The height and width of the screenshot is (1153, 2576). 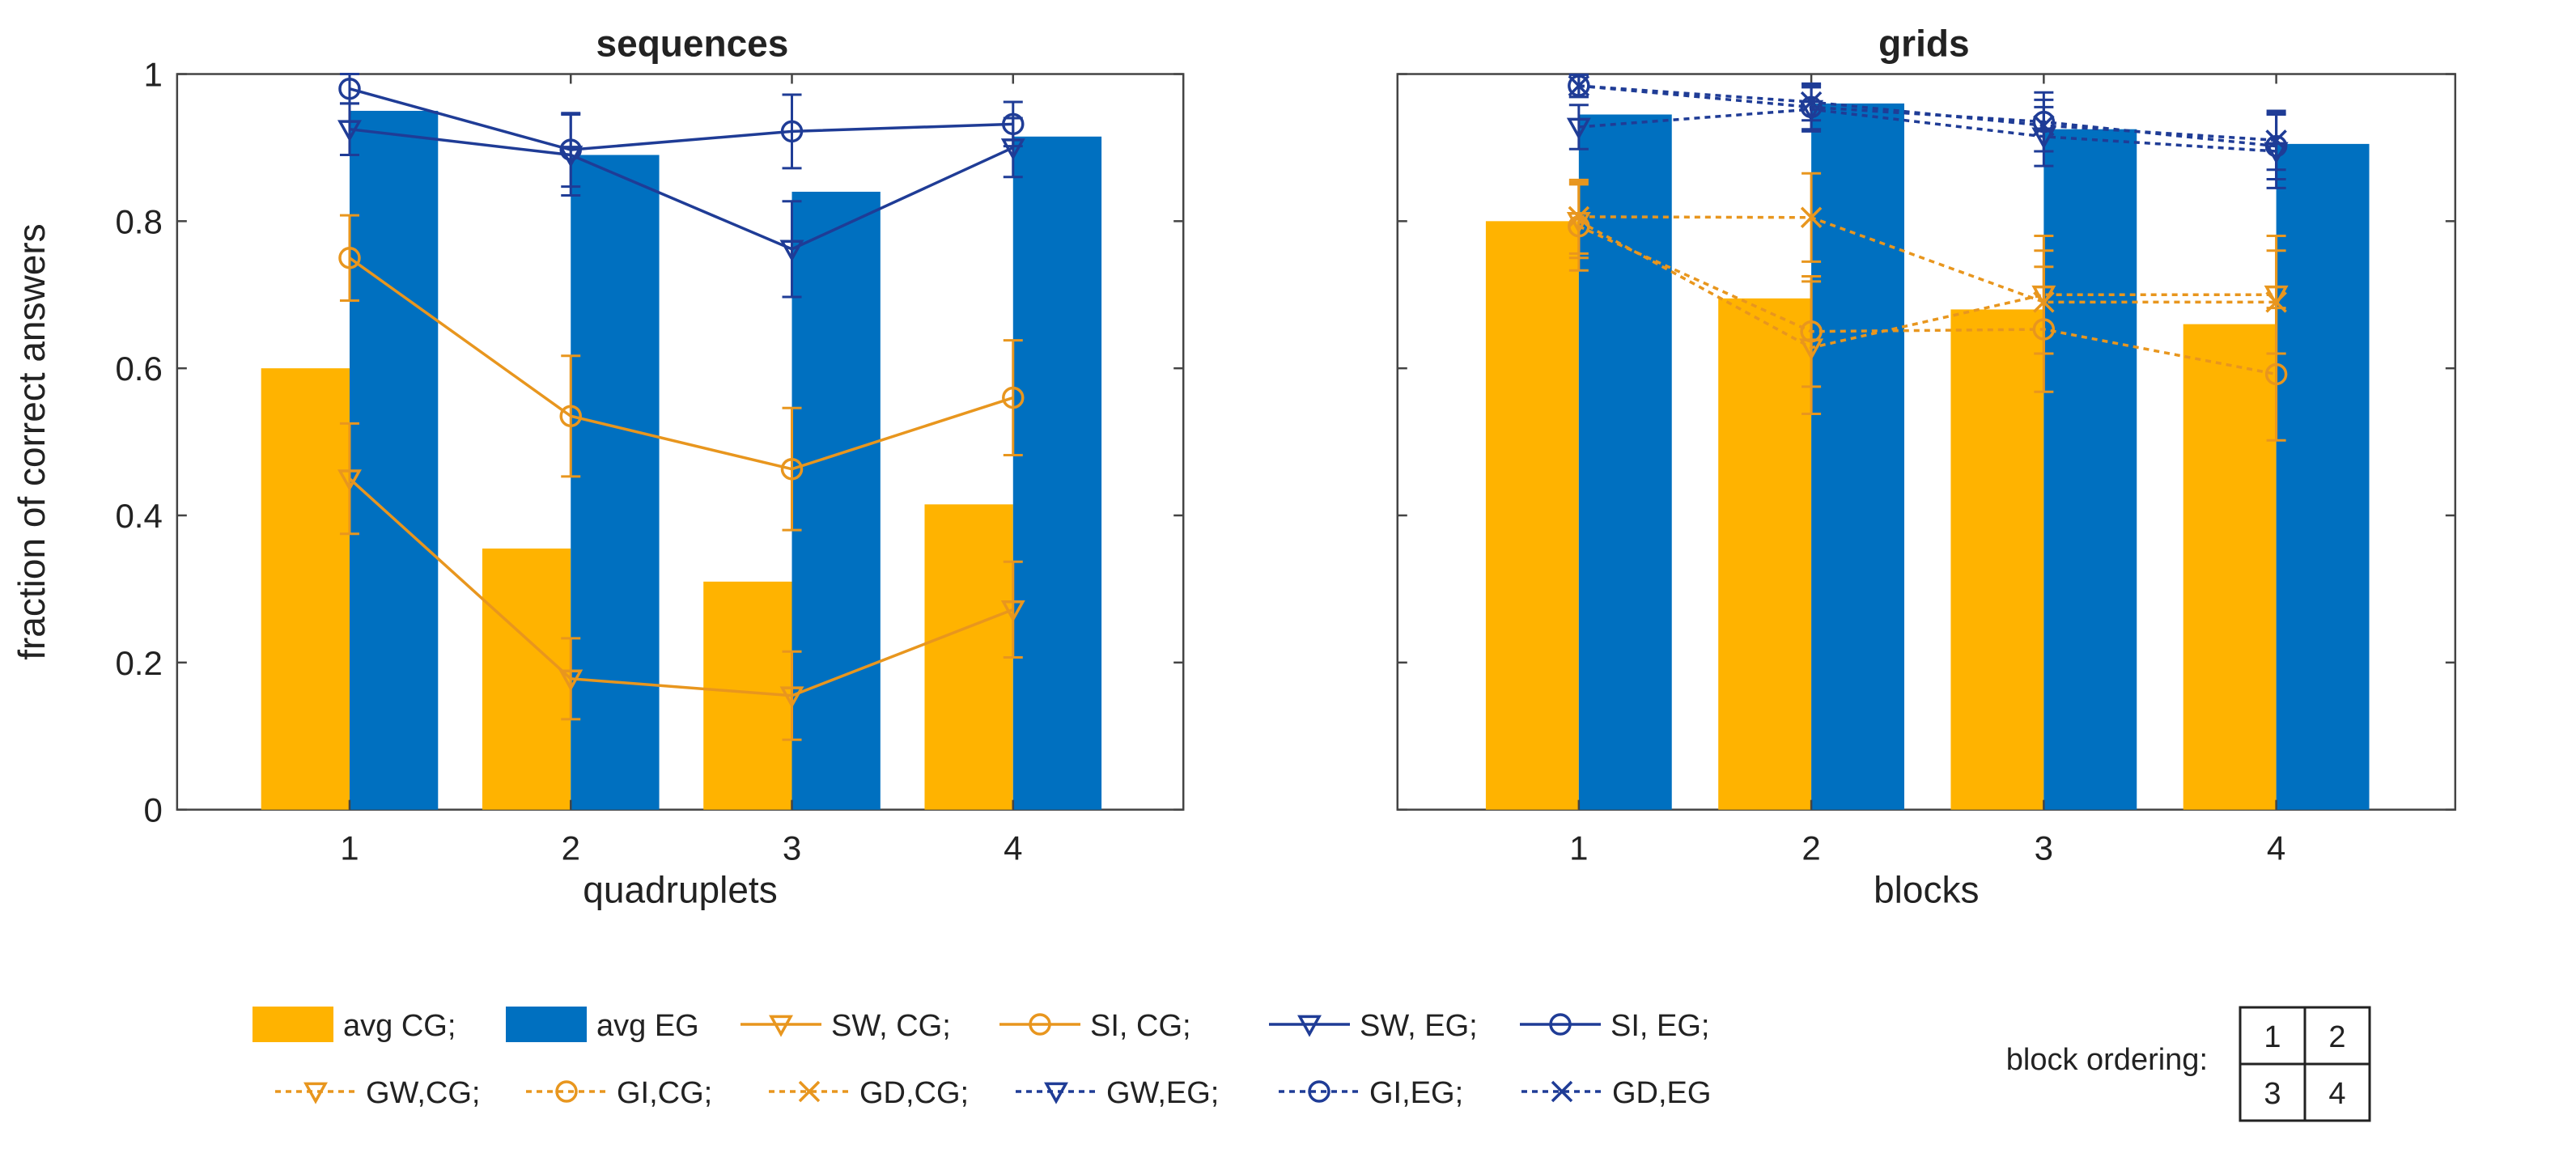 I want to click on x-tick-label: 4, so click(x=2276, y=848).